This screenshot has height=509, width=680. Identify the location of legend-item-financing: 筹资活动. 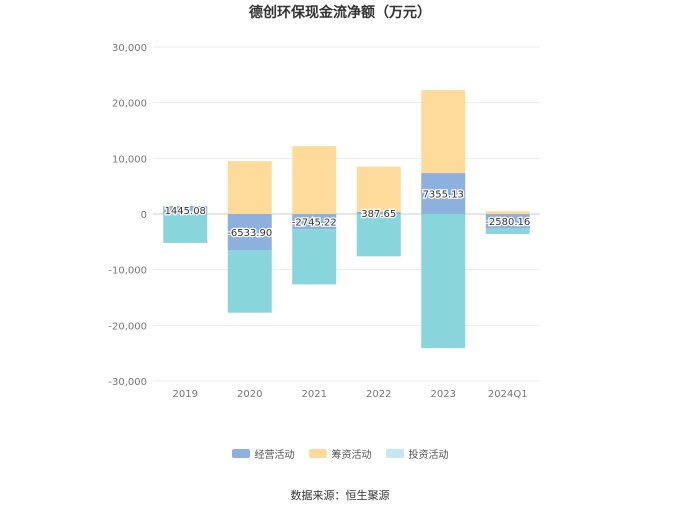
(340, 453).